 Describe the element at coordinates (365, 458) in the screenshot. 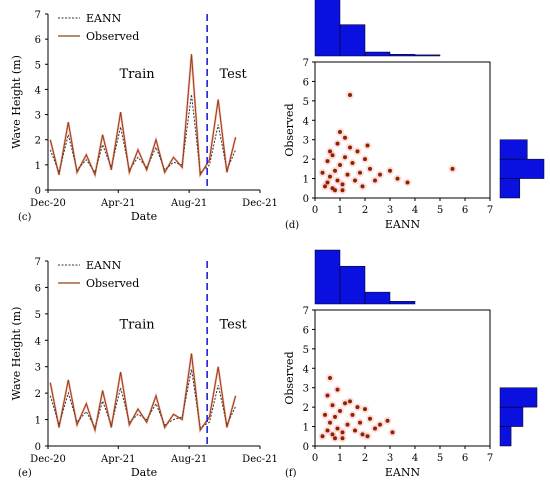

I see `x-tick-label: 2` at that location.